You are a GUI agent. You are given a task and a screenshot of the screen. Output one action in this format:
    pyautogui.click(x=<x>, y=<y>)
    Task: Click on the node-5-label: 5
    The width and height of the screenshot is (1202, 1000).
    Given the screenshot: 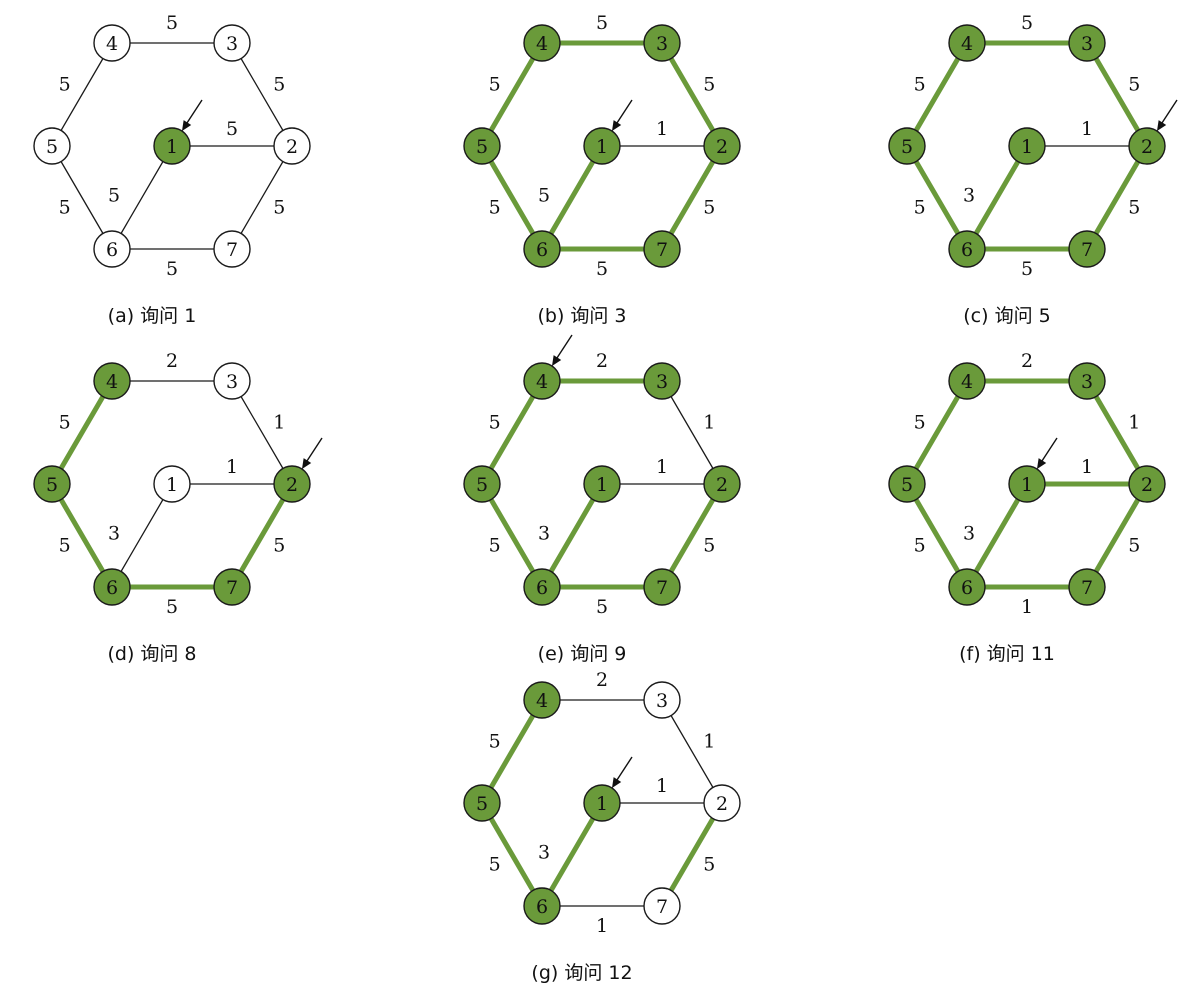 What is the action you would take?
    pyautogui.click(x=52, y=147)
    